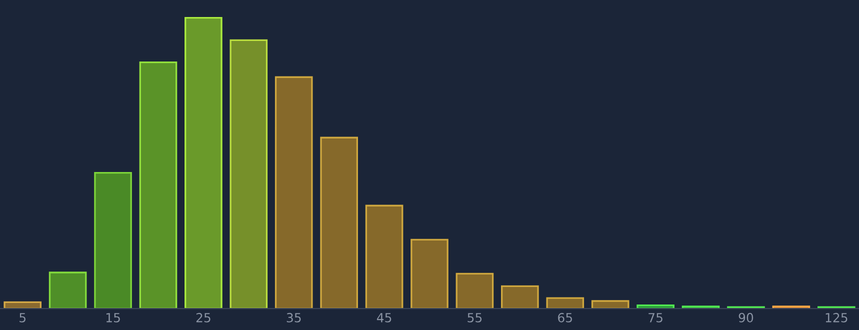 The image size is (859, 330). What do you see at coordinates (203, 317) in the screenshot?
I see `x-tick-label: 25` at bounding box center [203, 317].